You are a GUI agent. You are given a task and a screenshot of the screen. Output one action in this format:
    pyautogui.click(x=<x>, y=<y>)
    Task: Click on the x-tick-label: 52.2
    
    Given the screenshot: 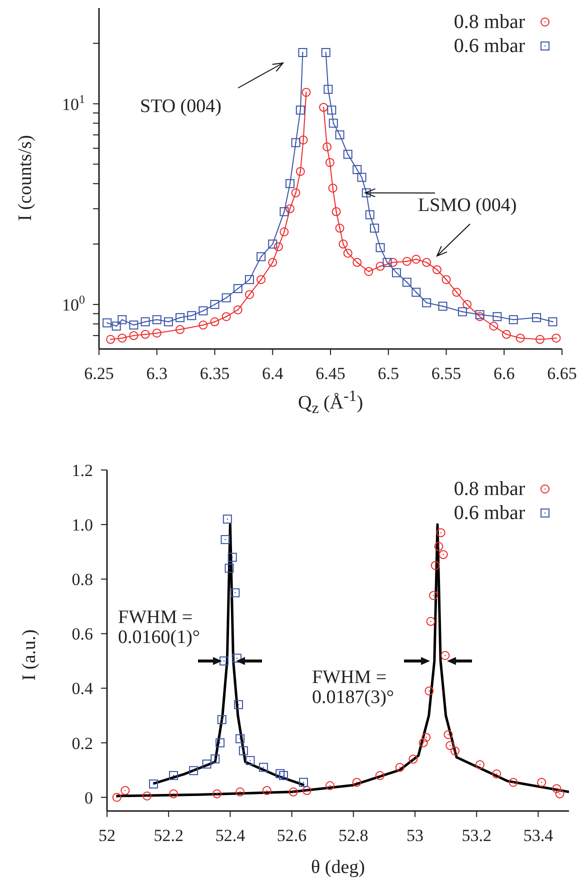 What is the action you would take?
    pyautogui.click(x=169, y=835)
    